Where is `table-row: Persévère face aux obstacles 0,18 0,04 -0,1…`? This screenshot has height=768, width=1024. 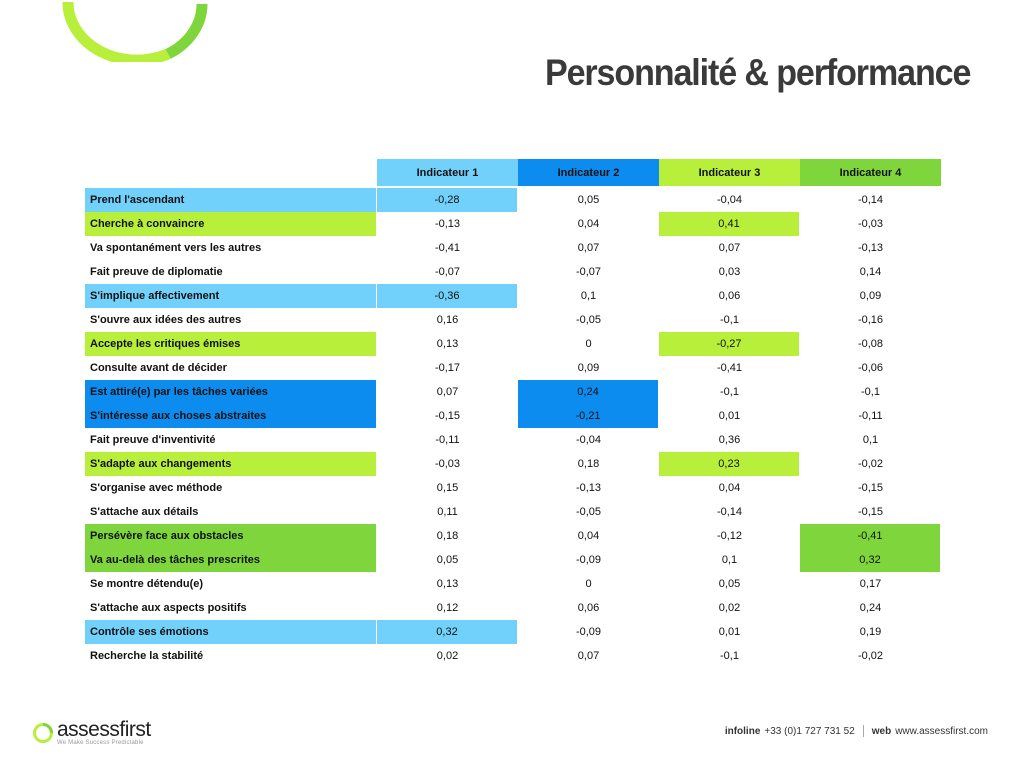 table-row: Persévère face aux obstacles 0,18 0,04 -0,1… is located at coordinates (513, 536).